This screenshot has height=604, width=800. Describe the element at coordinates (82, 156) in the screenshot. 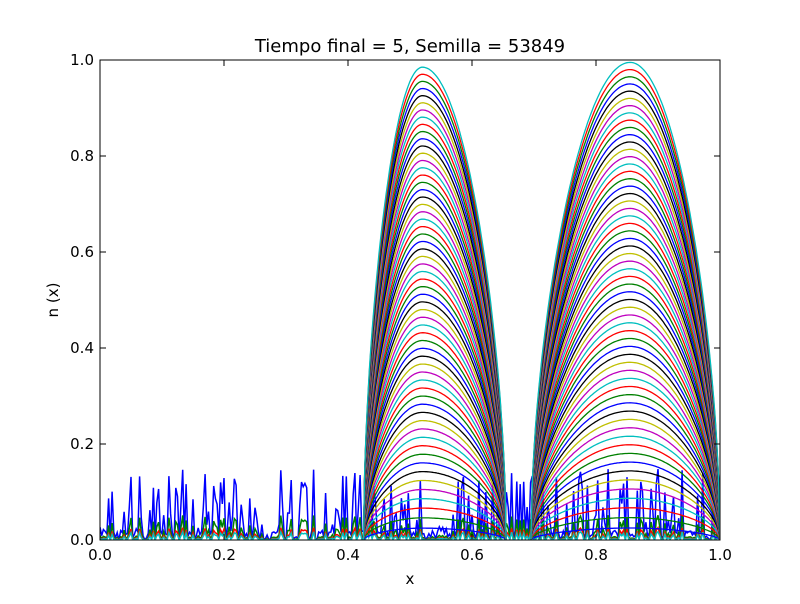

I see `y-tick-label: 0.8` at that location.